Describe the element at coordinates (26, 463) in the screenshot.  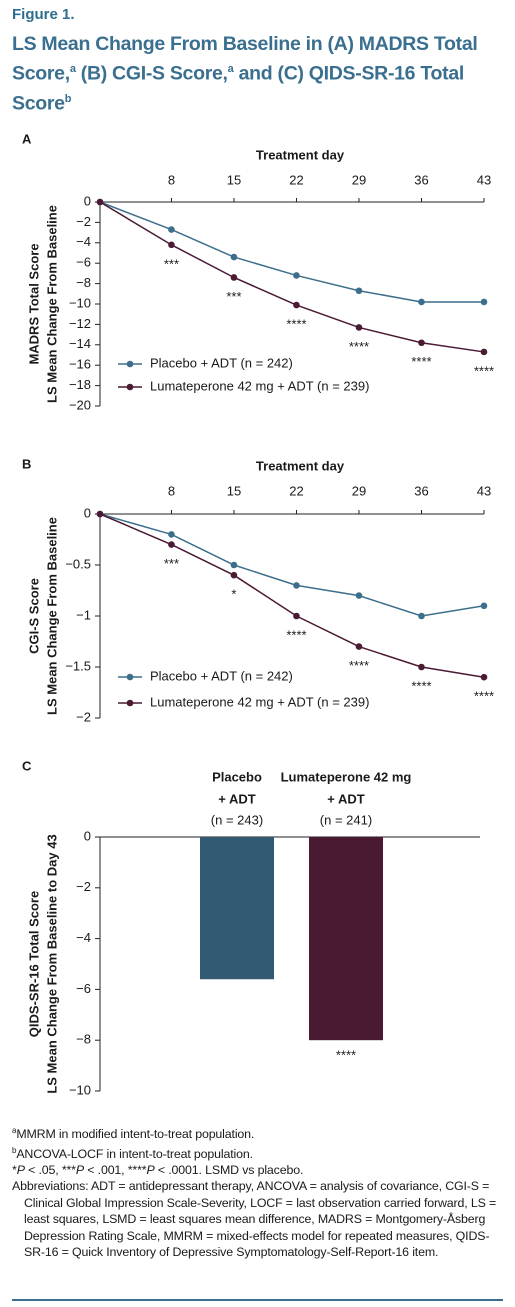
I see `panel-label: B` at that location.